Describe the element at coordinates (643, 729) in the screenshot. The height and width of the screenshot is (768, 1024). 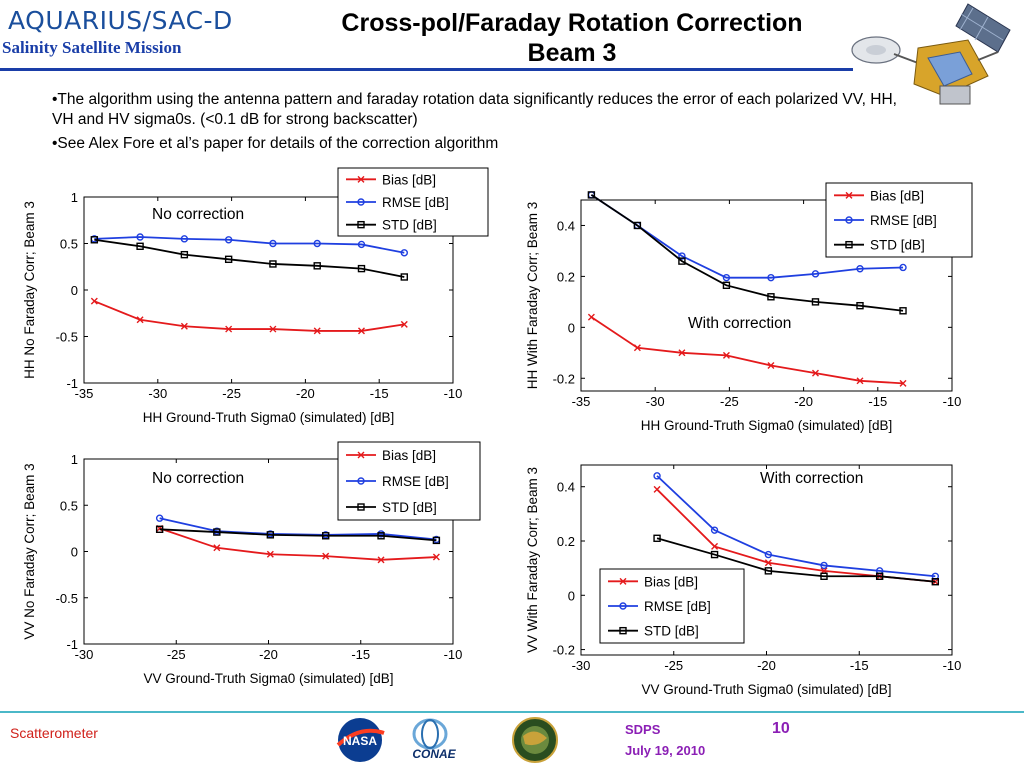
I see `footer-org: SDPS` at that location.